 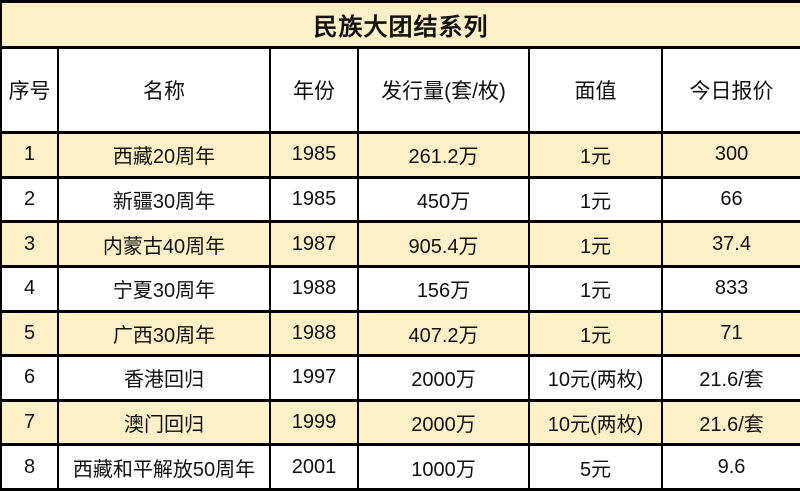 What do you see at coordinates (730, 90) in the screenshot?
I see `column-header-price: 今日报价` at bounding box center [730, 90].